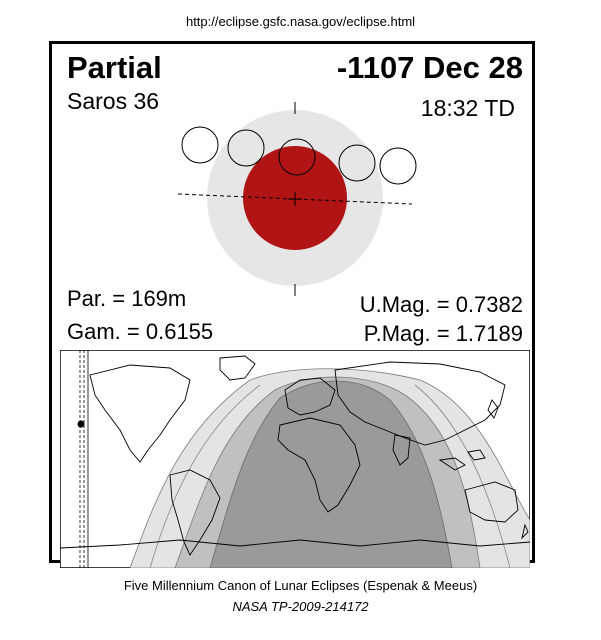  Describe the element at coordinates (127, 298) in the screenshot. I see `partial-duration: Par. = 169m` at that location.